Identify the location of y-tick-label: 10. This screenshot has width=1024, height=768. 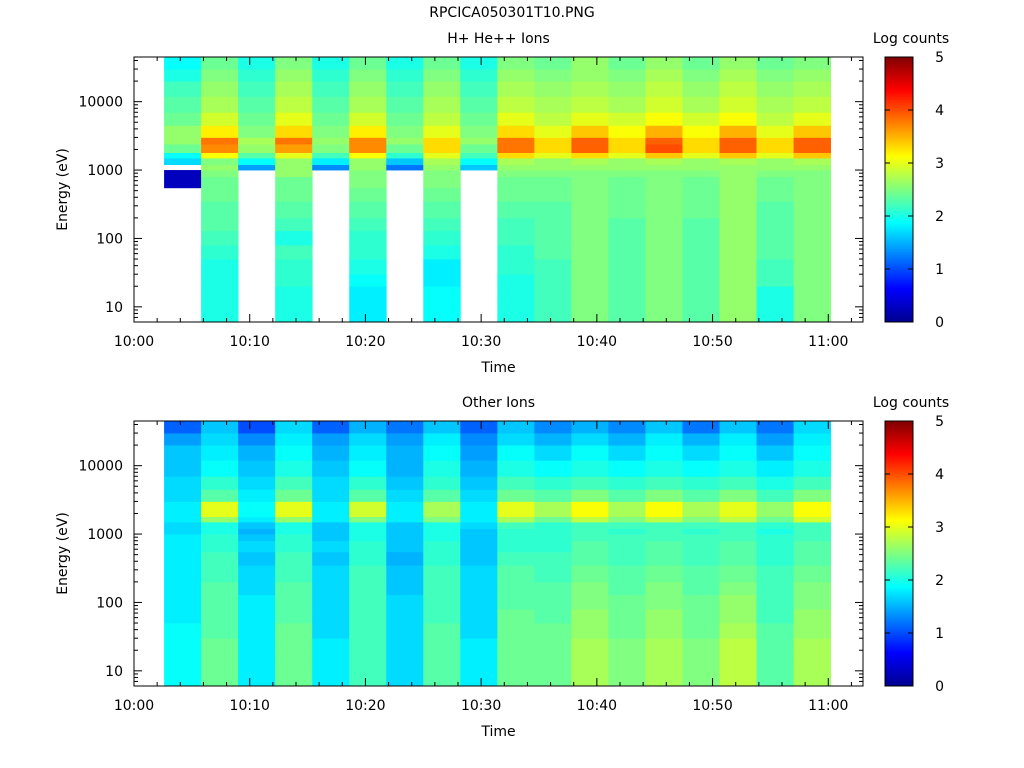
(114, 672).